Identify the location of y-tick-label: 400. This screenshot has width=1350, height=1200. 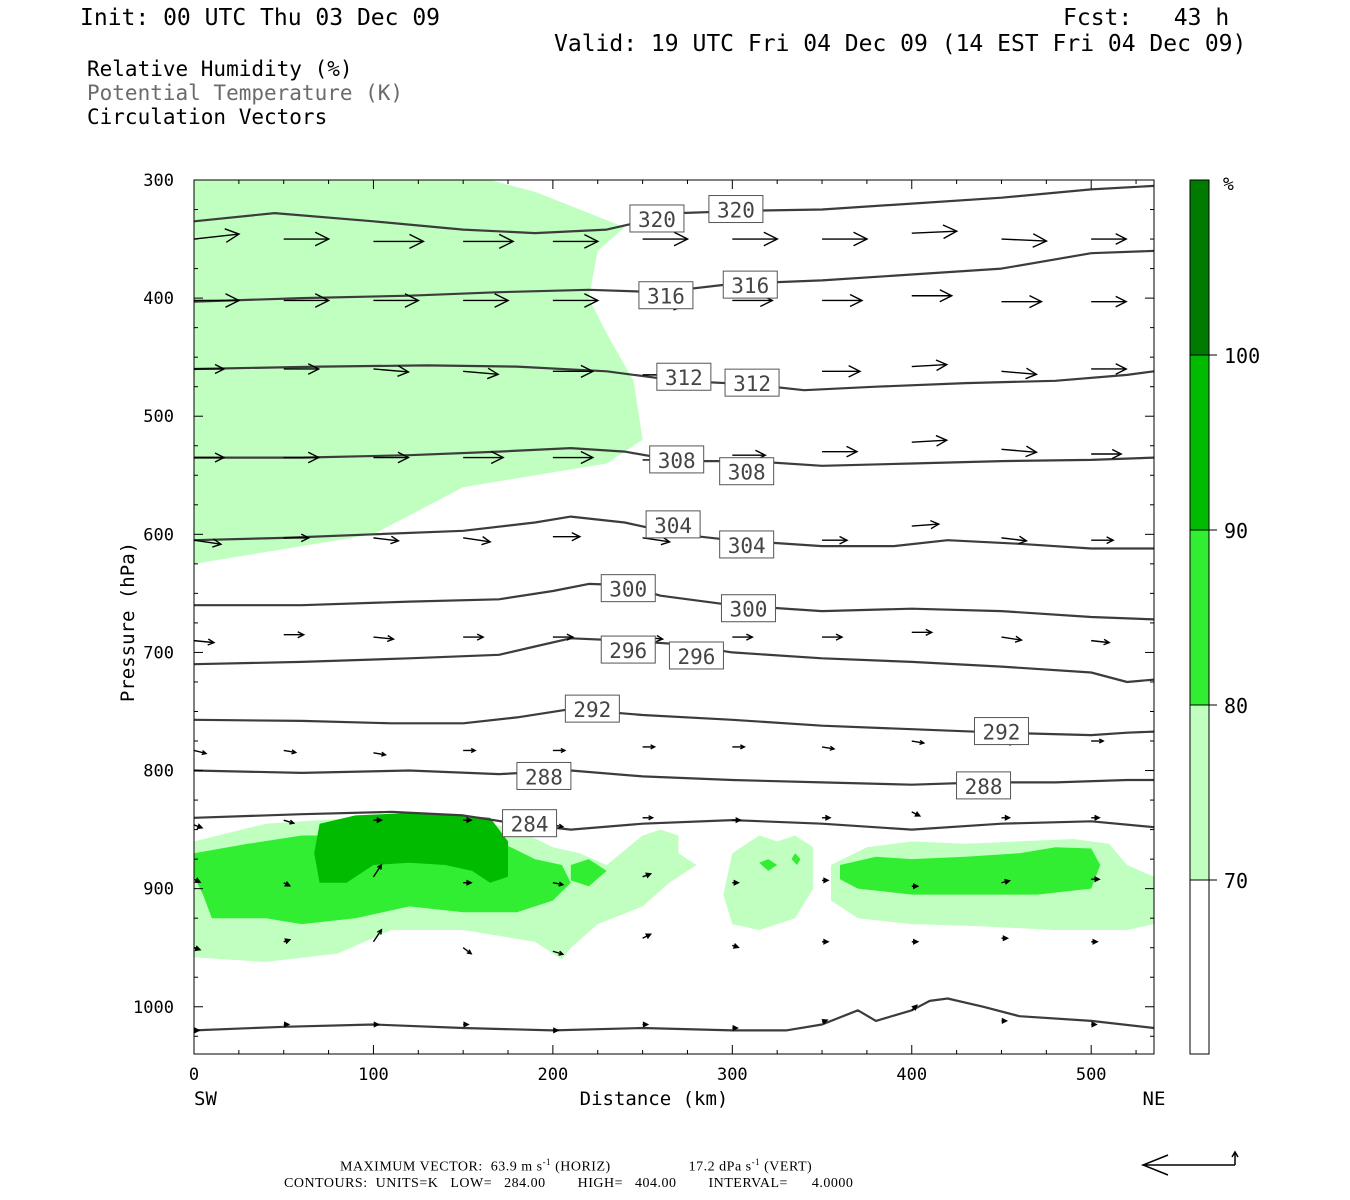
(158, 299).